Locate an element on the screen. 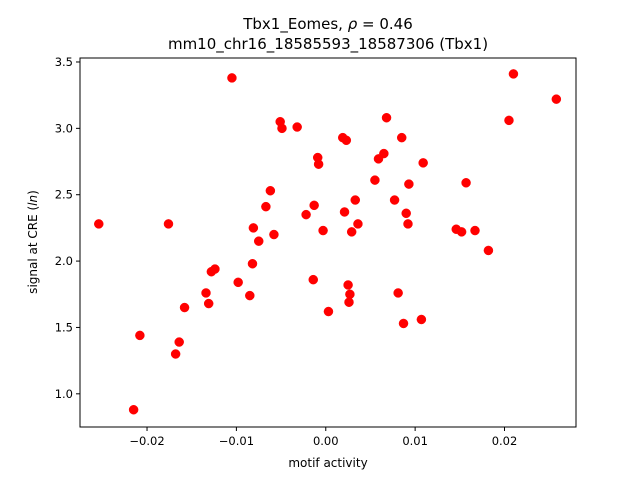 The width and height of the screenshot is (640, 480). y-axis: 1.0 1.5 2.0 2.5 3.0 3.5 is located at coordinates (67, 228).